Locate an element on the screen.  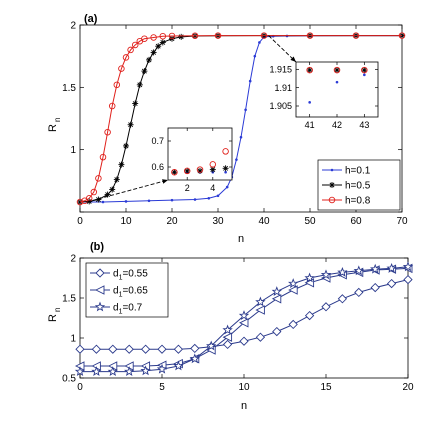
y-tick-label: 1.91 is located at coordinates (283, 88).